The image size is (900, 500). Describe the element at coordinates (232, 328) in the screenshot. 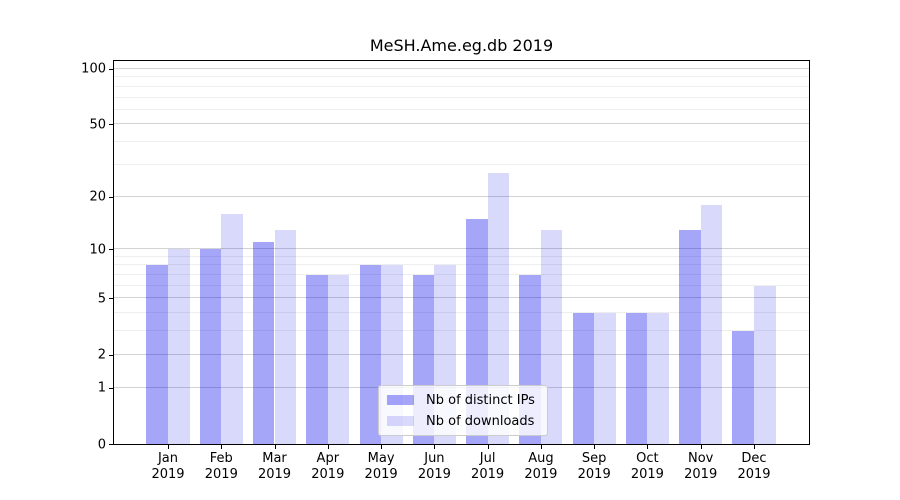

I see `bar-feb-2019-downloads` at that location.